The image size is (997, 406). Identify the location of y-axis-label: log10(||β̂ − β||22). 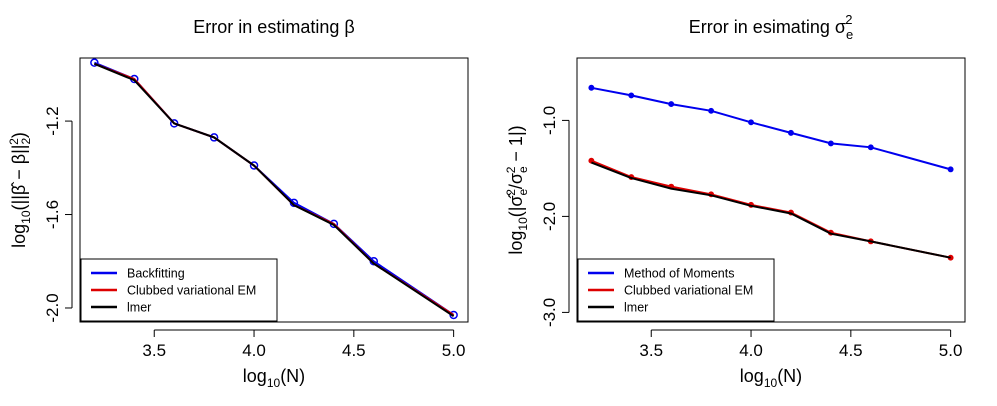
(20, 190).